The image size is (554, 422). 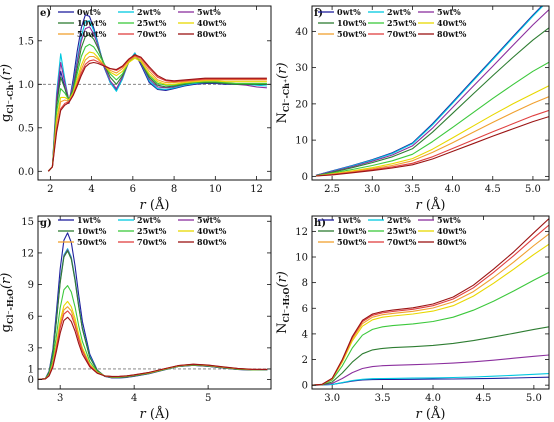 What do you see at coordinates (305, 283) in the screenshot?
I see `y-tick-label: 8` at bounding box center [305, 283].